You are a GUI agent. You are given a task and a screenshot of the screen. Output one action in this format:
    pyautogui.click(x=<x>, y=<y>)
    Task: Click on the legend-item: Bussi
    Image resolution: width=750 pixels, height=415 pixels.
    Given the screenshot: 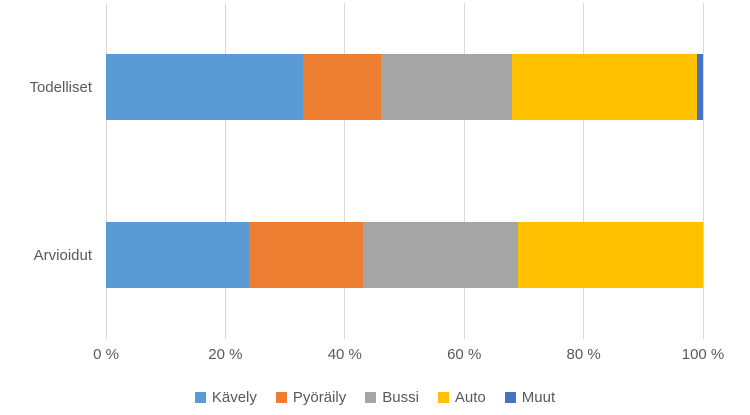 What is the action you would take?
    pyautogui.click(x=392, y=397)
    